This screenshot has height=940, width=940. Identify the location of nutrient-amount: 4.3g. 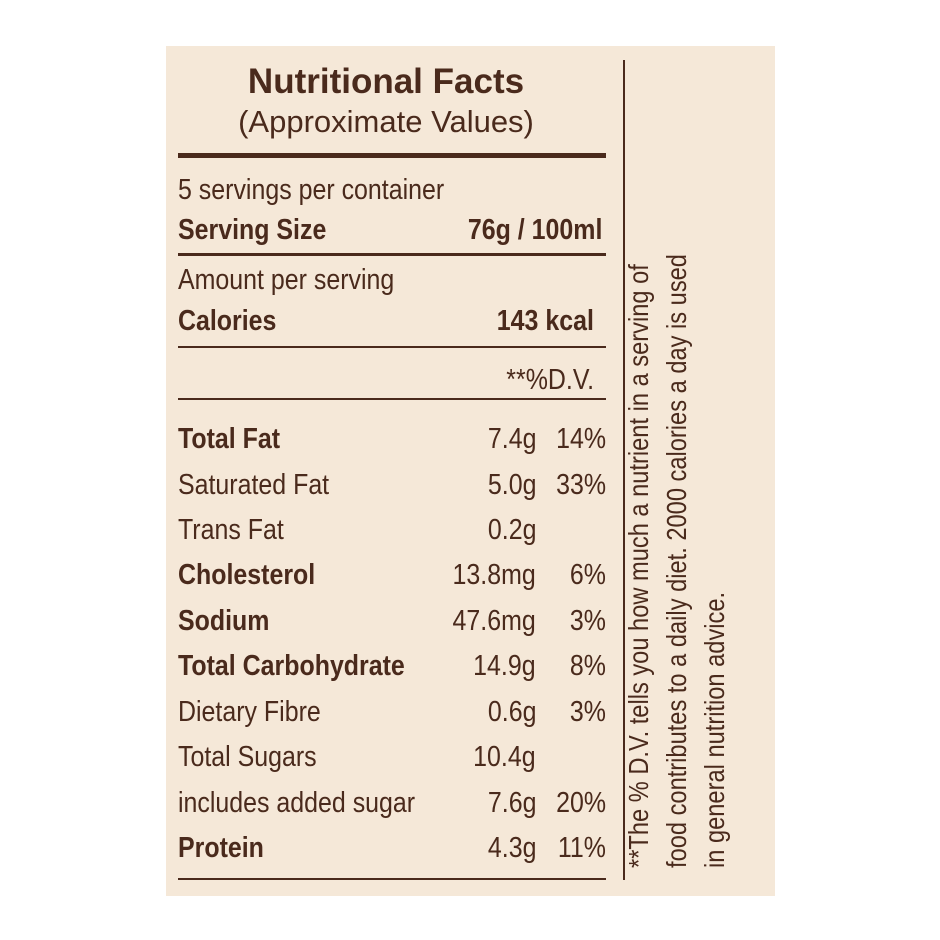
(511, 848).